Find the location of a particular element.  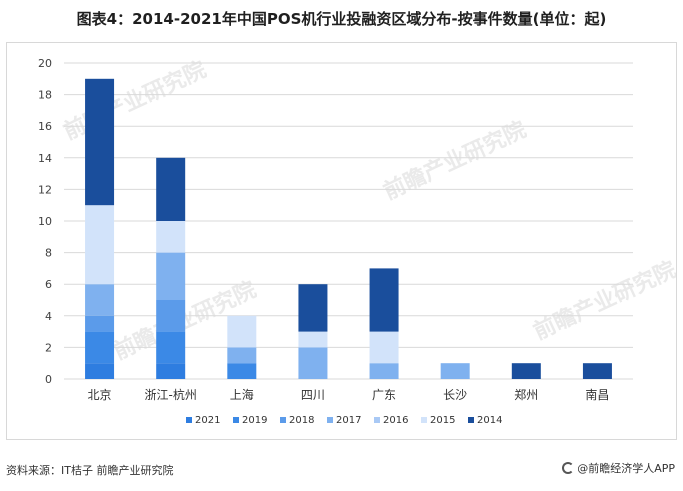

brand-label: @前瞻经济学人APP is located at coordinates (618, 468).